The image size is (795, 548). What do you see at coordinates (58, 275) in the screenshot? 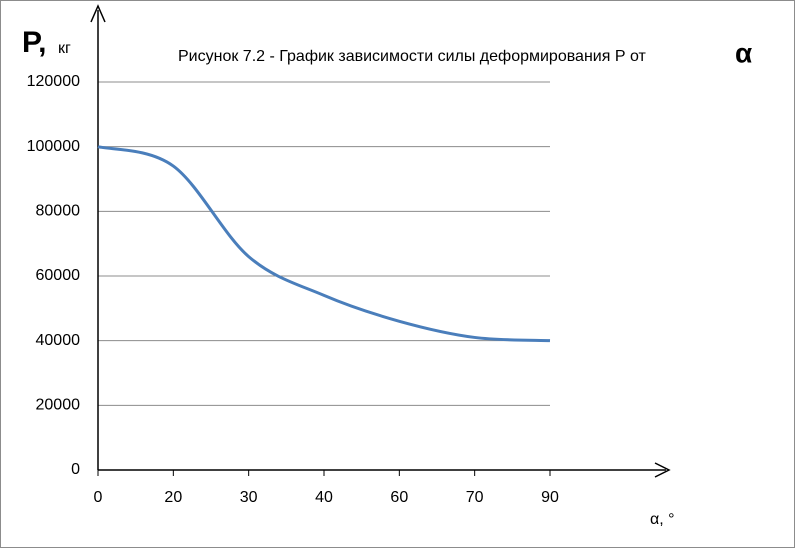
I see `y-tick-label: 60000` at bounding box center [58, 275].